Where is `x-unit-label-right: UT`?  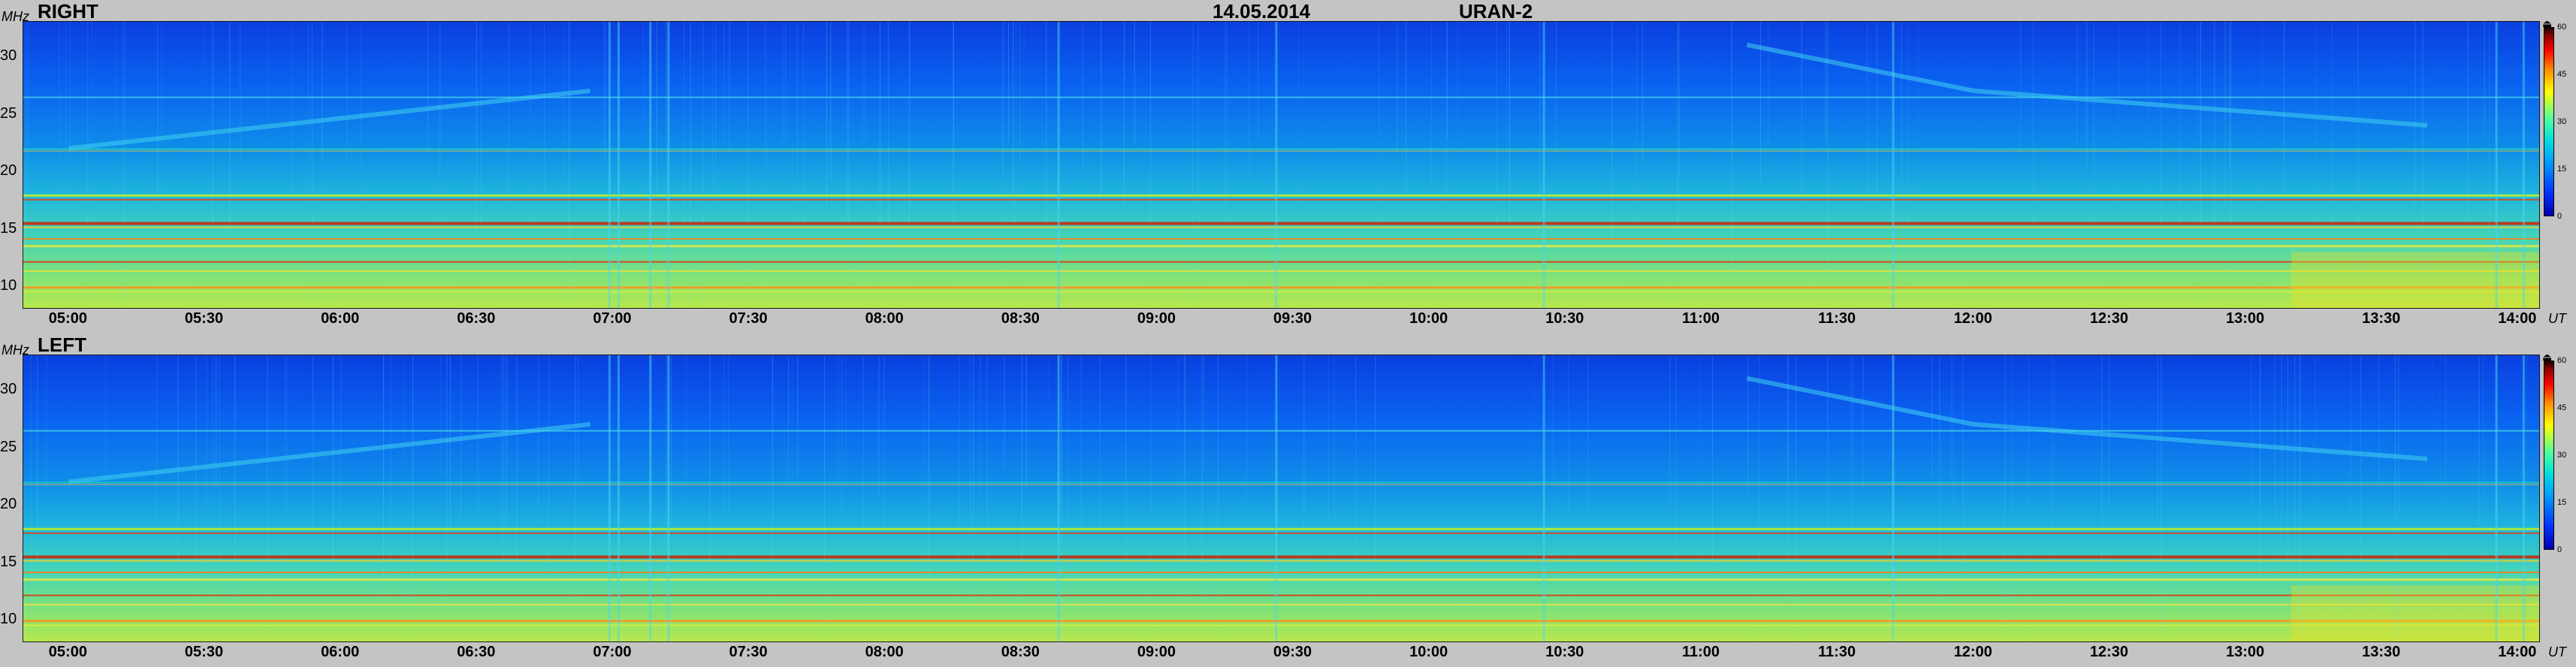
x-unit-label-right: UT is located at coordinates (2557, 318).